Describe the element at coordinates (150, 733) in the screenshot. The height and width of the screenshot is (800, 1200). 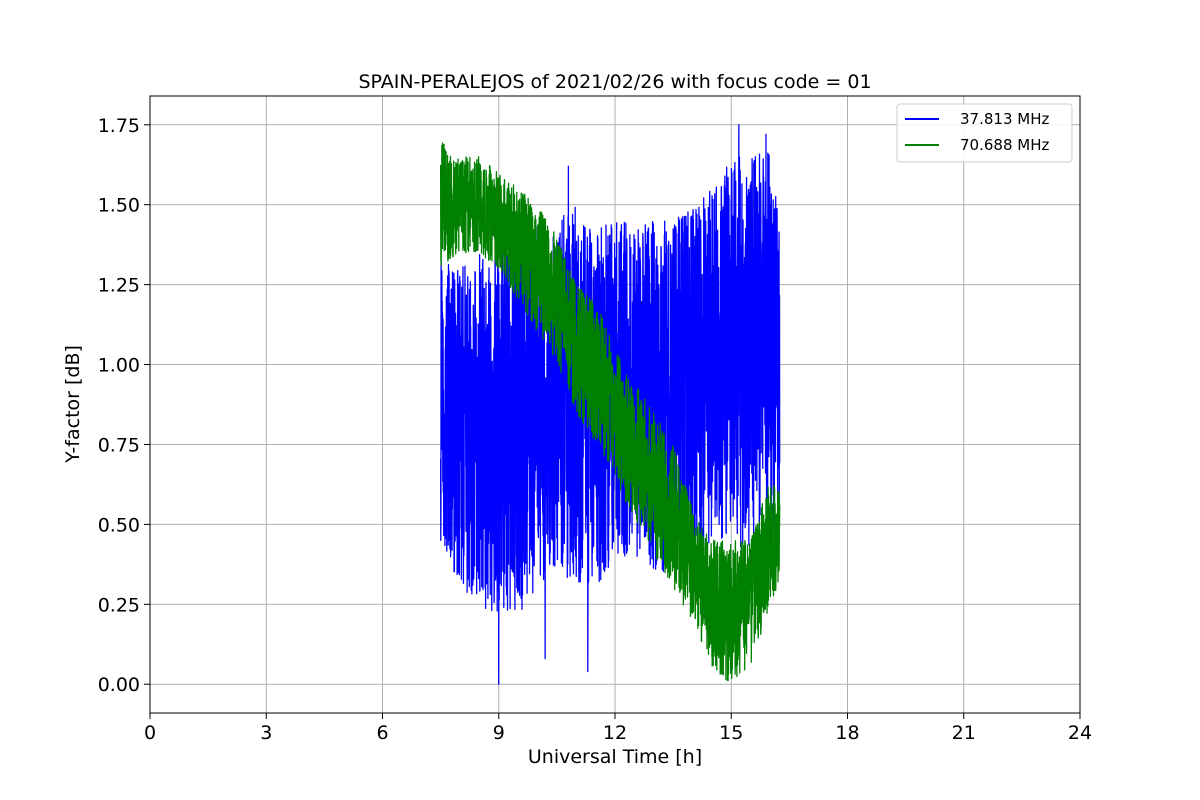
I see `x-tick-label: 0` at that location.